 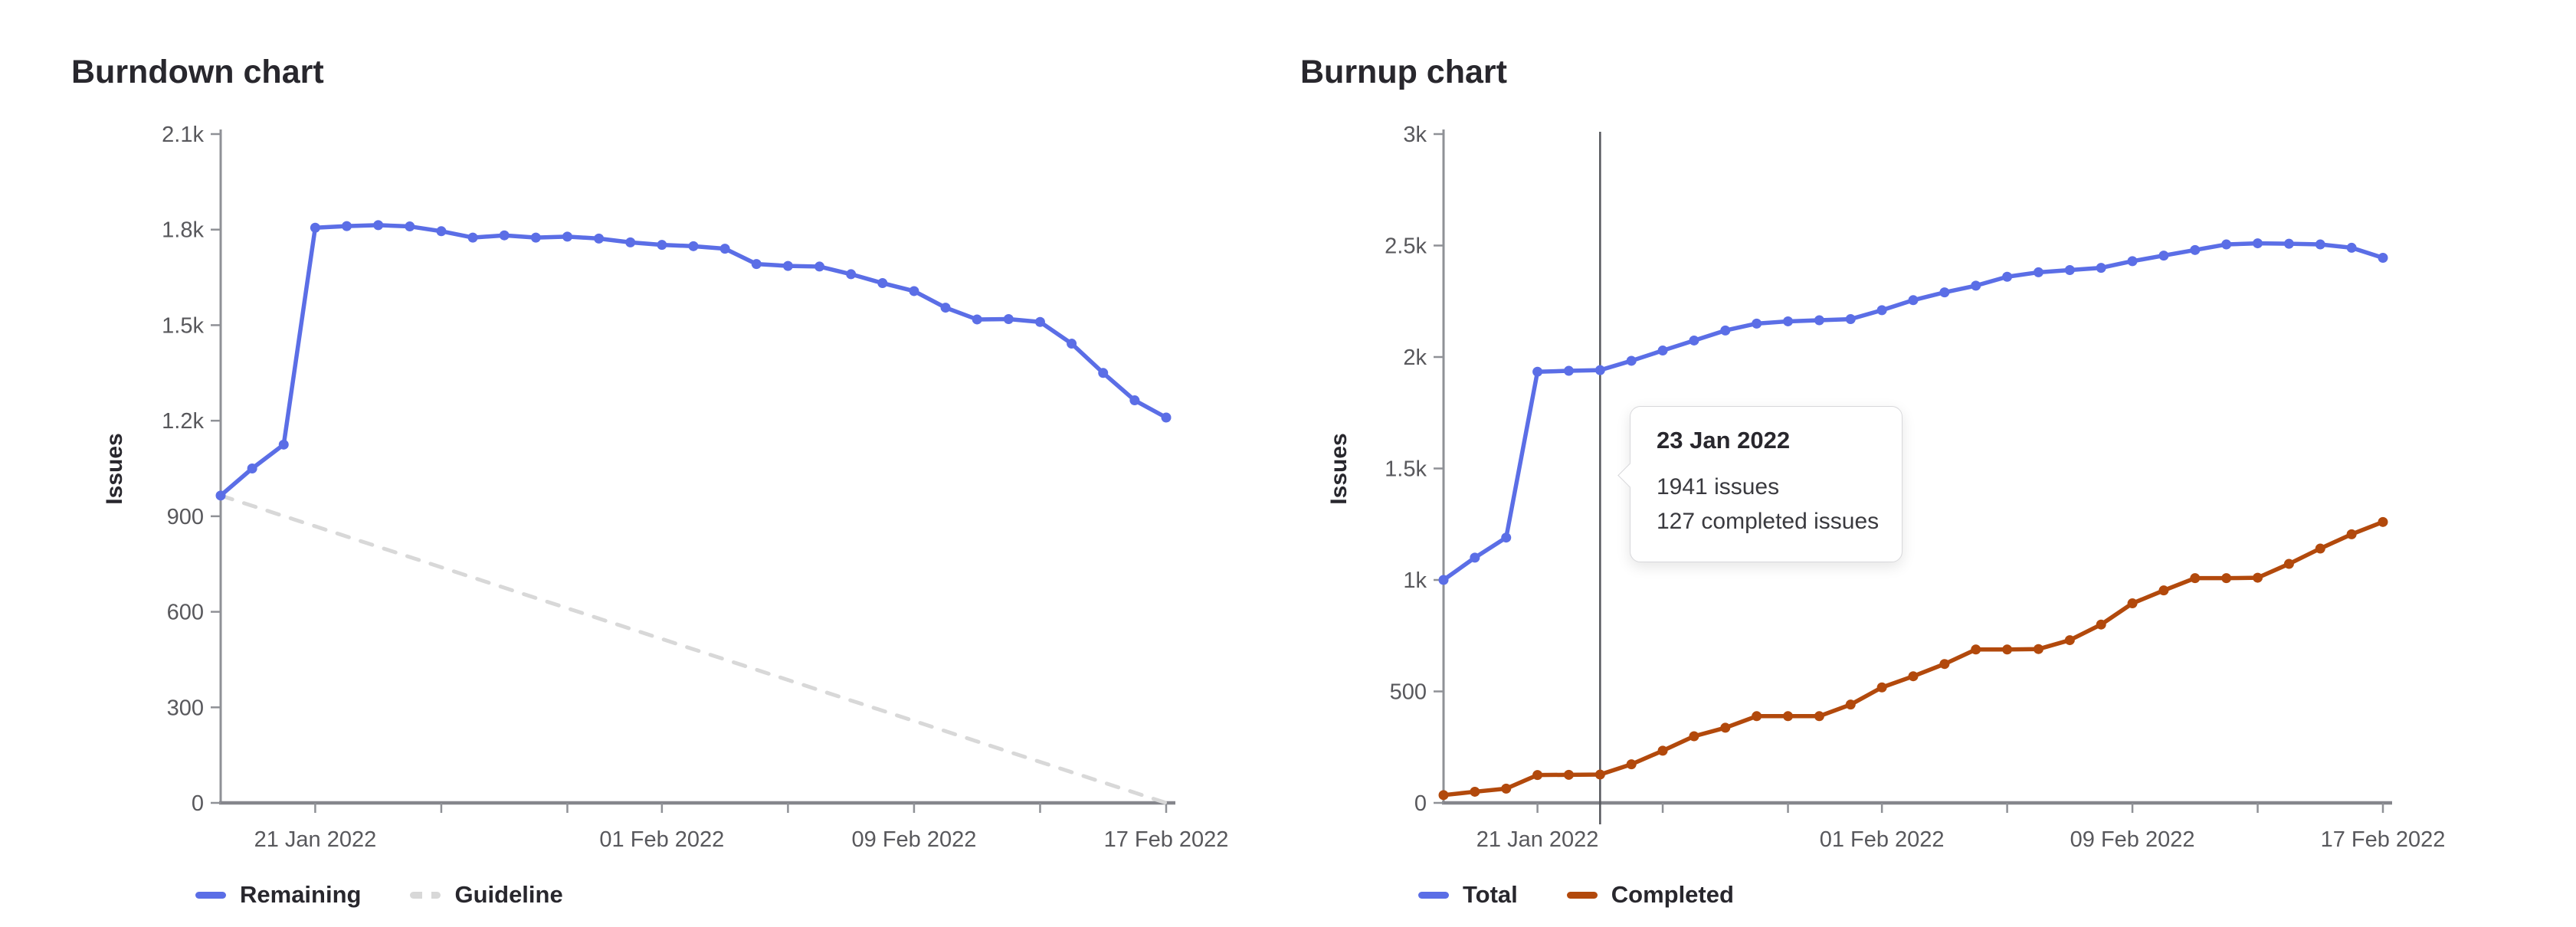 I want to click on legend-item-guideline: Guideline, so click(x=487, y=895).